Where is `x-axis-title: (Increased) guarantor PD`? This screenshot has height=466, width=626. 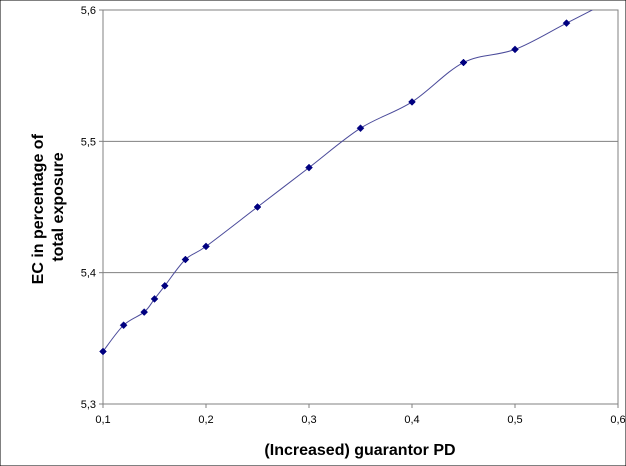
x-axis-title: (Increased) guarantor PD is located at coordinates (359, 450).